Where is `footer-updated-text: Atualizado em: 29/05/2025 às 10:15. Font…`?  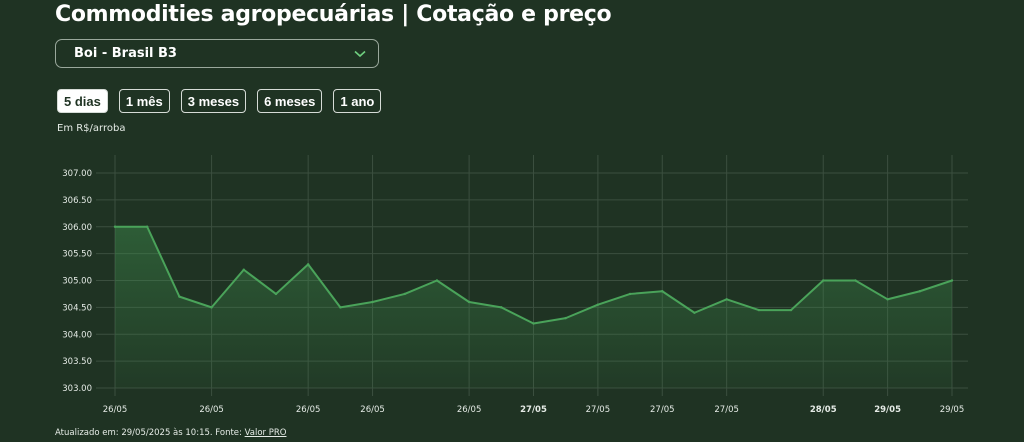
footer-updated-text: Atualizado em: 29/05/2025 às 10:15. Font… is located at coordinates (150, 433).